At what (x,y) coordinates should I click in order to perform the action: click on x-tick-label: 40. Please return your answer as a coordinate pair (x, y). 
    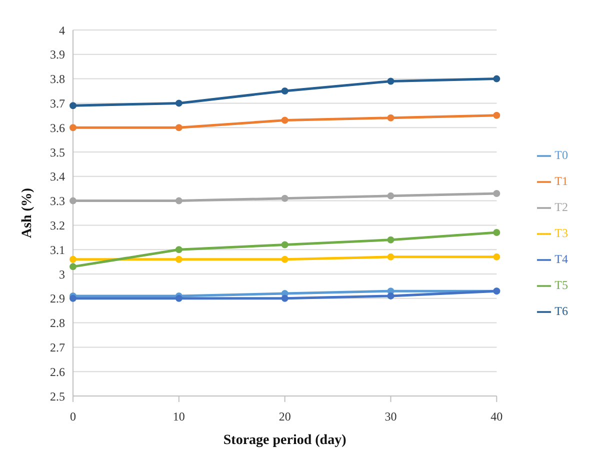
    Looking at the image, I should click on (496, 417).